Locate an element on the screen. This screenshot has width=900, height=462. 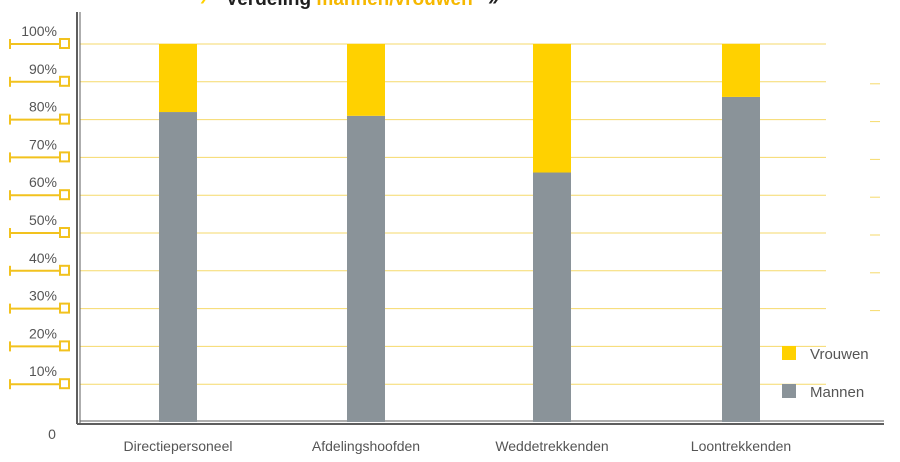
y-tick-label: 40% is located at coordinates (43, 258).